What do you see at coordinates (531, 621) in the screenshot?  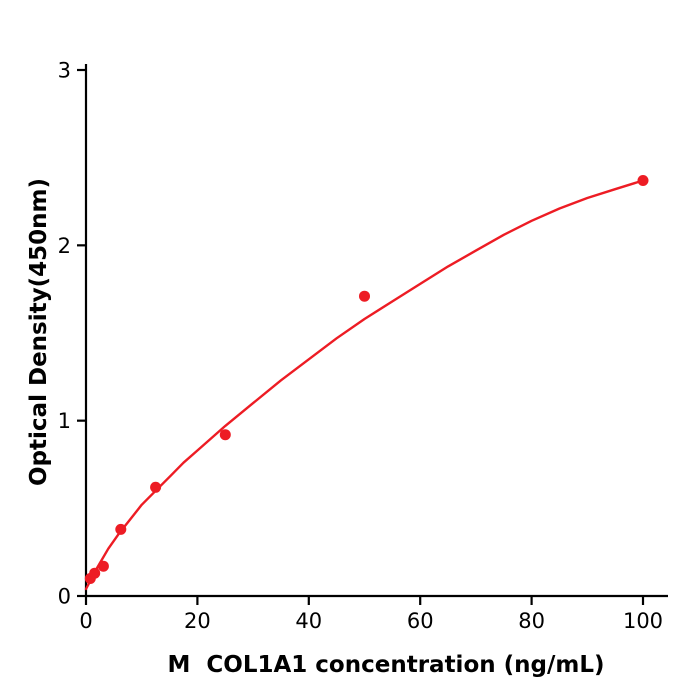 I see `x-tick-label: 80` at bounding box center [531, 621].